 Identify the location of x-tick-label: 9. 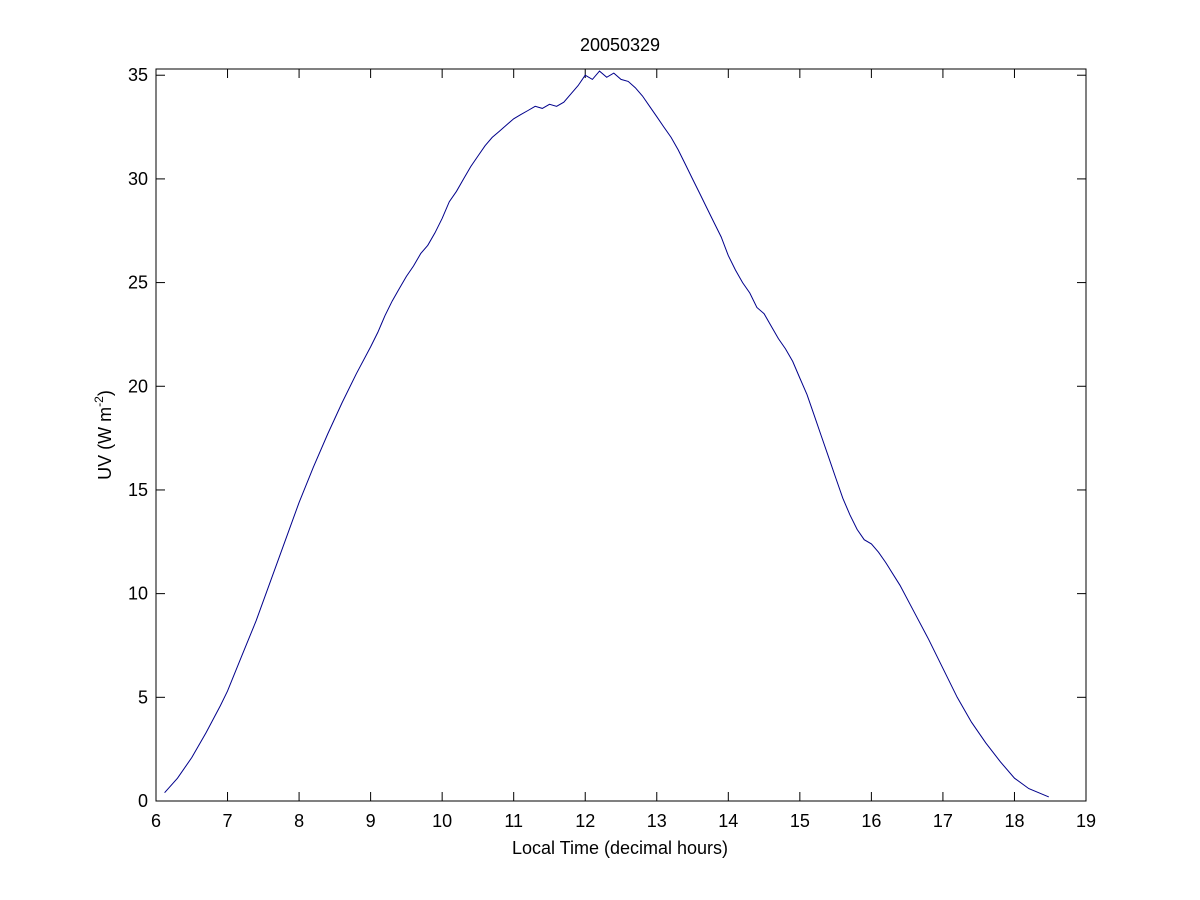
(371, 821).